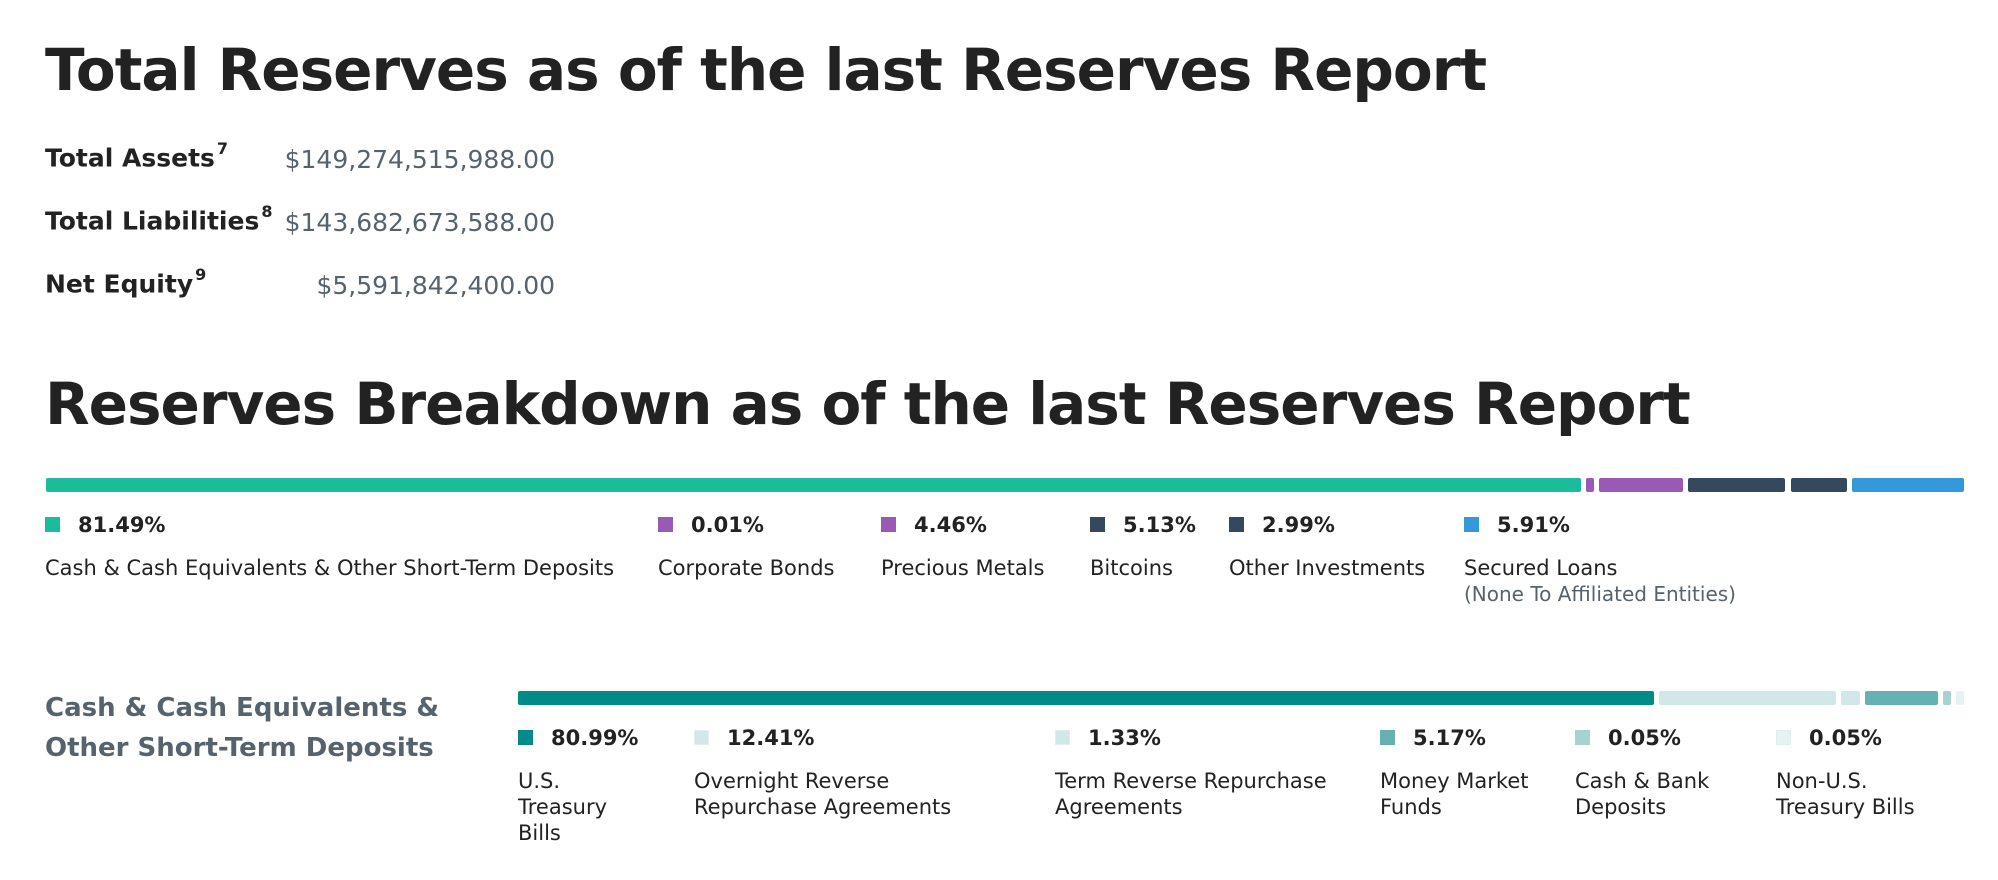 This screenshot has width=1998, height=880. What do you see at coordinates (746, 568) in the screenshot?
I see `legend-label: Corporate Bonds` at bounding box center [746, 568].